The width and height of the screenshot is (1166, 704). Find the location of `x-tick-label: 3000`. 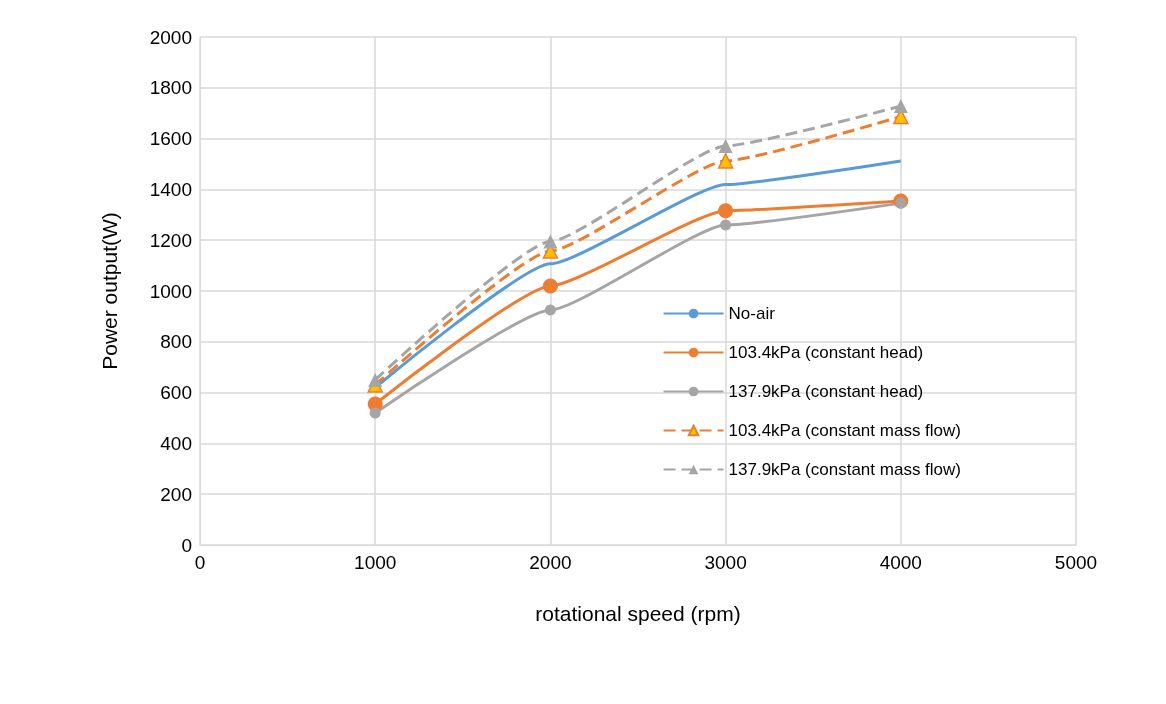

x-tick-label: 3000 is located at coordinates (725, 562).